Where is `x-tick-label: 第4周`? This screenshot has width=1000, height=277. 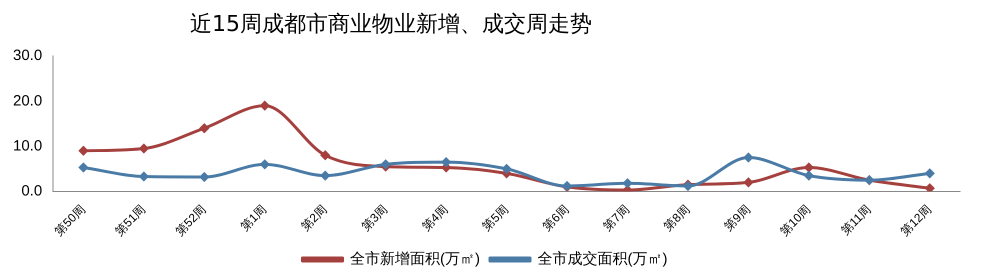 x-tick-label: 第4周 is located at coordinates (435, 218).